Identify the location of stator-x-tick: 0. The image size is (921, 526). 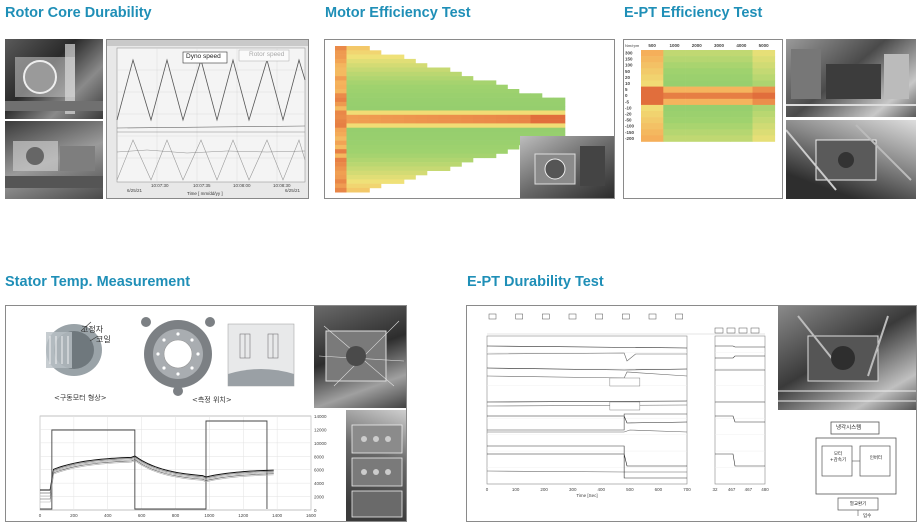
(40, 515).